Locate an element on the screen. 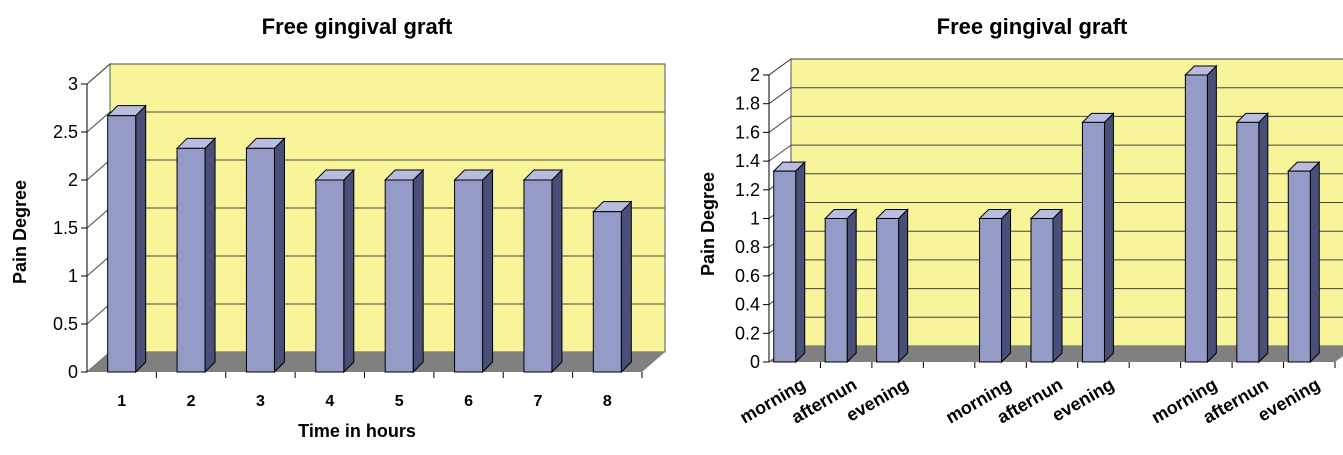 Image resolution: width=1343 pixels, height=455 pixels. y-tick-label: 0.5 is located at coordinates (65, 324).